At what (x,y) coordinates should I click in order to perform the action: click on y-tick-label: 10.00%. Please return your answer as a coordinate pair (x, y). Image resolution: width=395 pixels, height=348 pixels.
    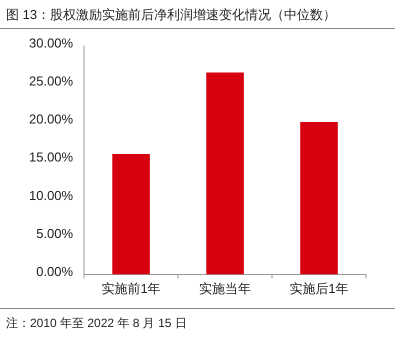
    Looking at the image, I should click on (51, 195).